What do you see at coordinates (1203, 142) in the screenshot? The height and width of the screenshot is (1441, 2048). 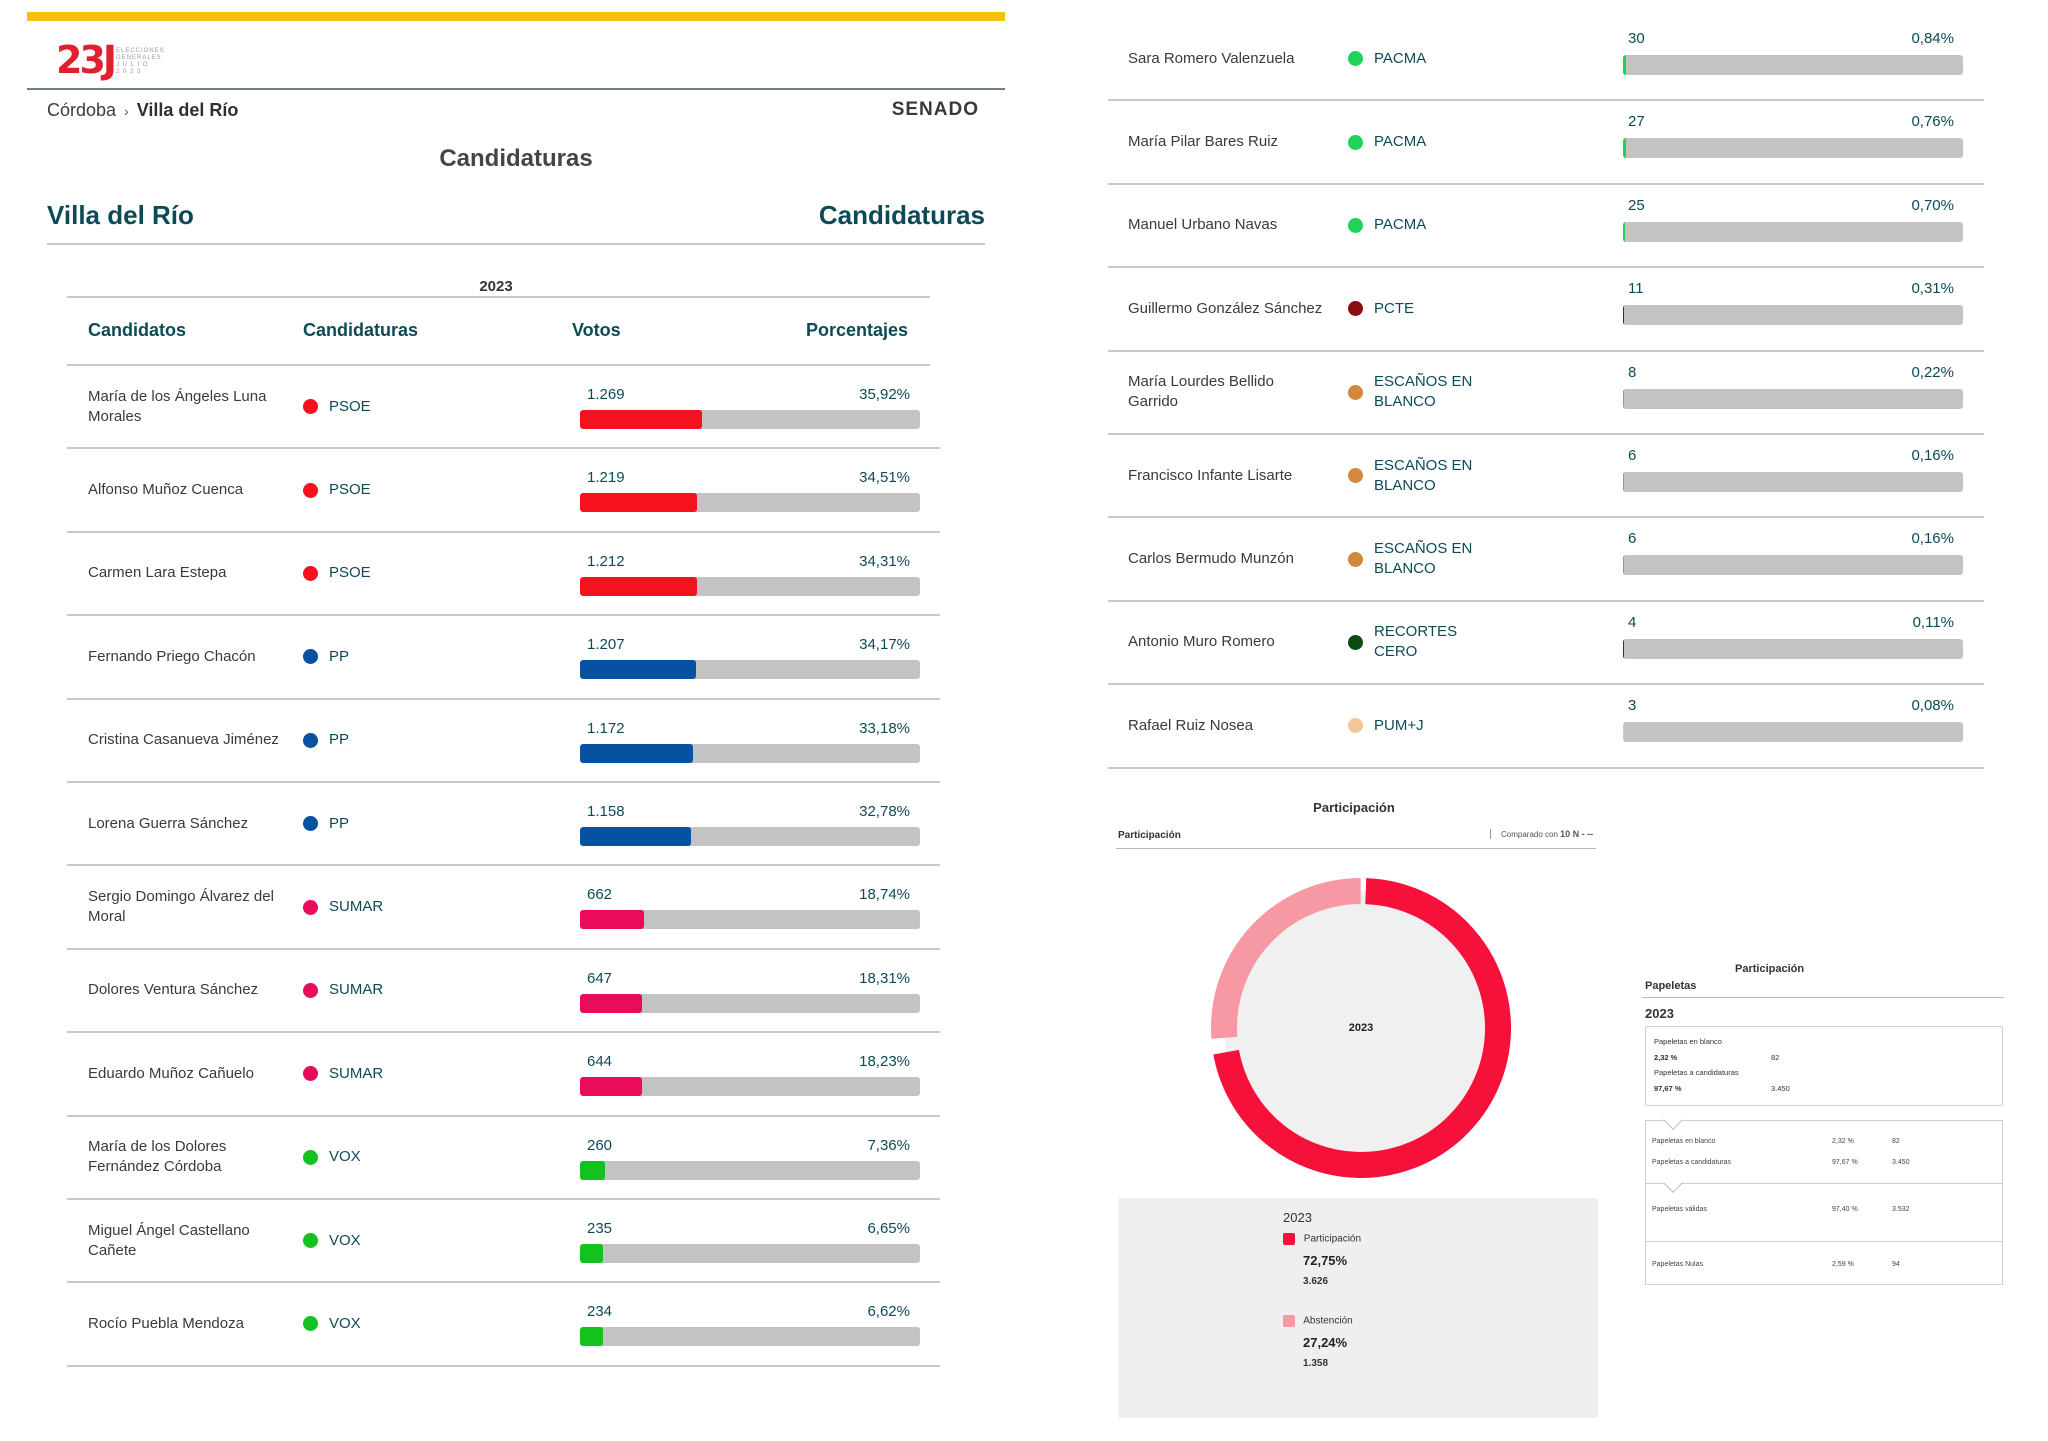 I see `candidate-name: María Pilar Bares Ruiz` at bounding box center [1203, 142].